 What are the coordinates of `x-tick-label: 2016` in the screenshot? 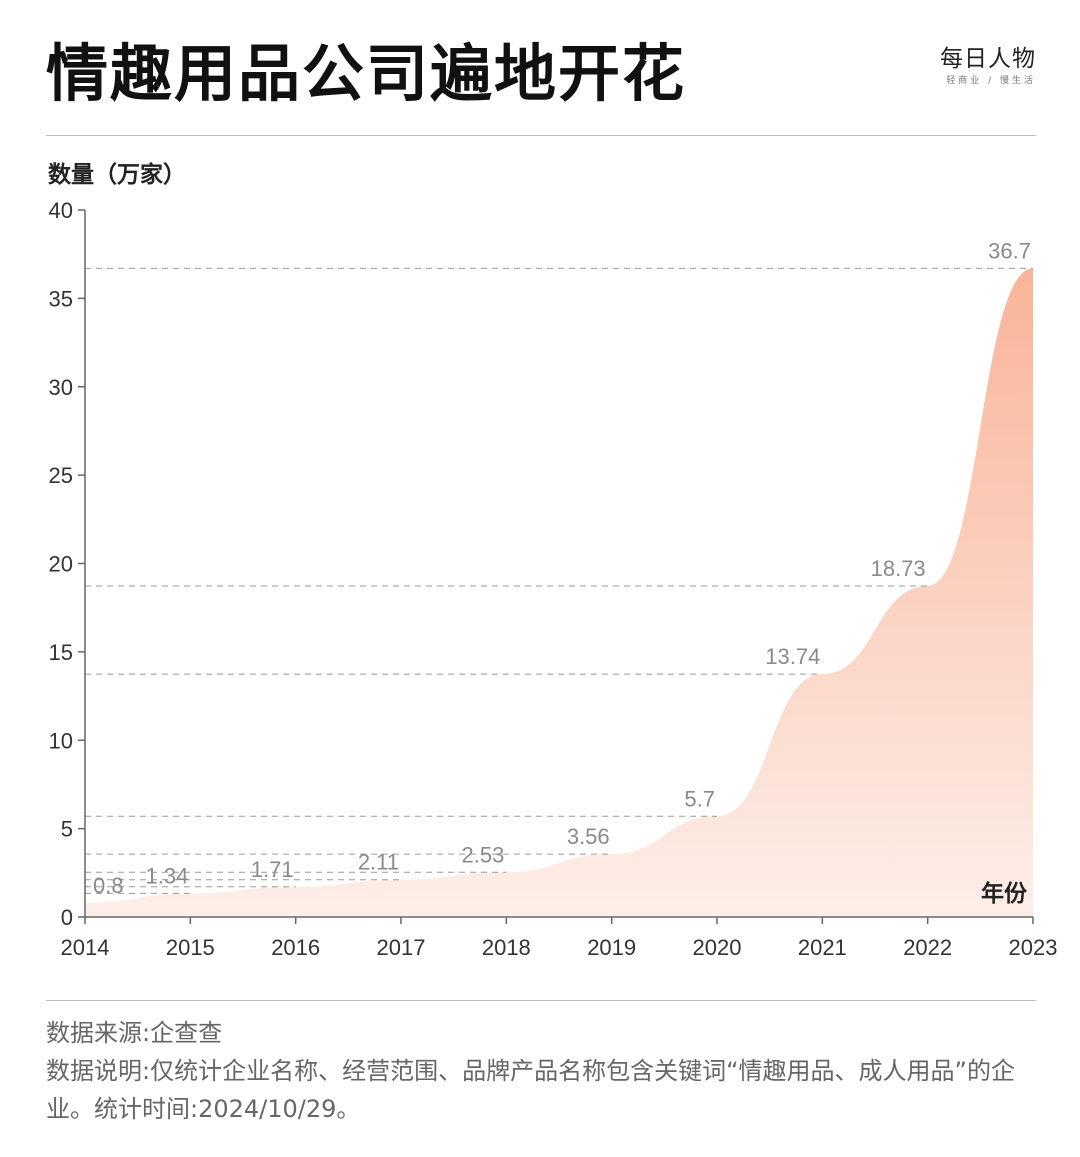 It's located at (295, 947).